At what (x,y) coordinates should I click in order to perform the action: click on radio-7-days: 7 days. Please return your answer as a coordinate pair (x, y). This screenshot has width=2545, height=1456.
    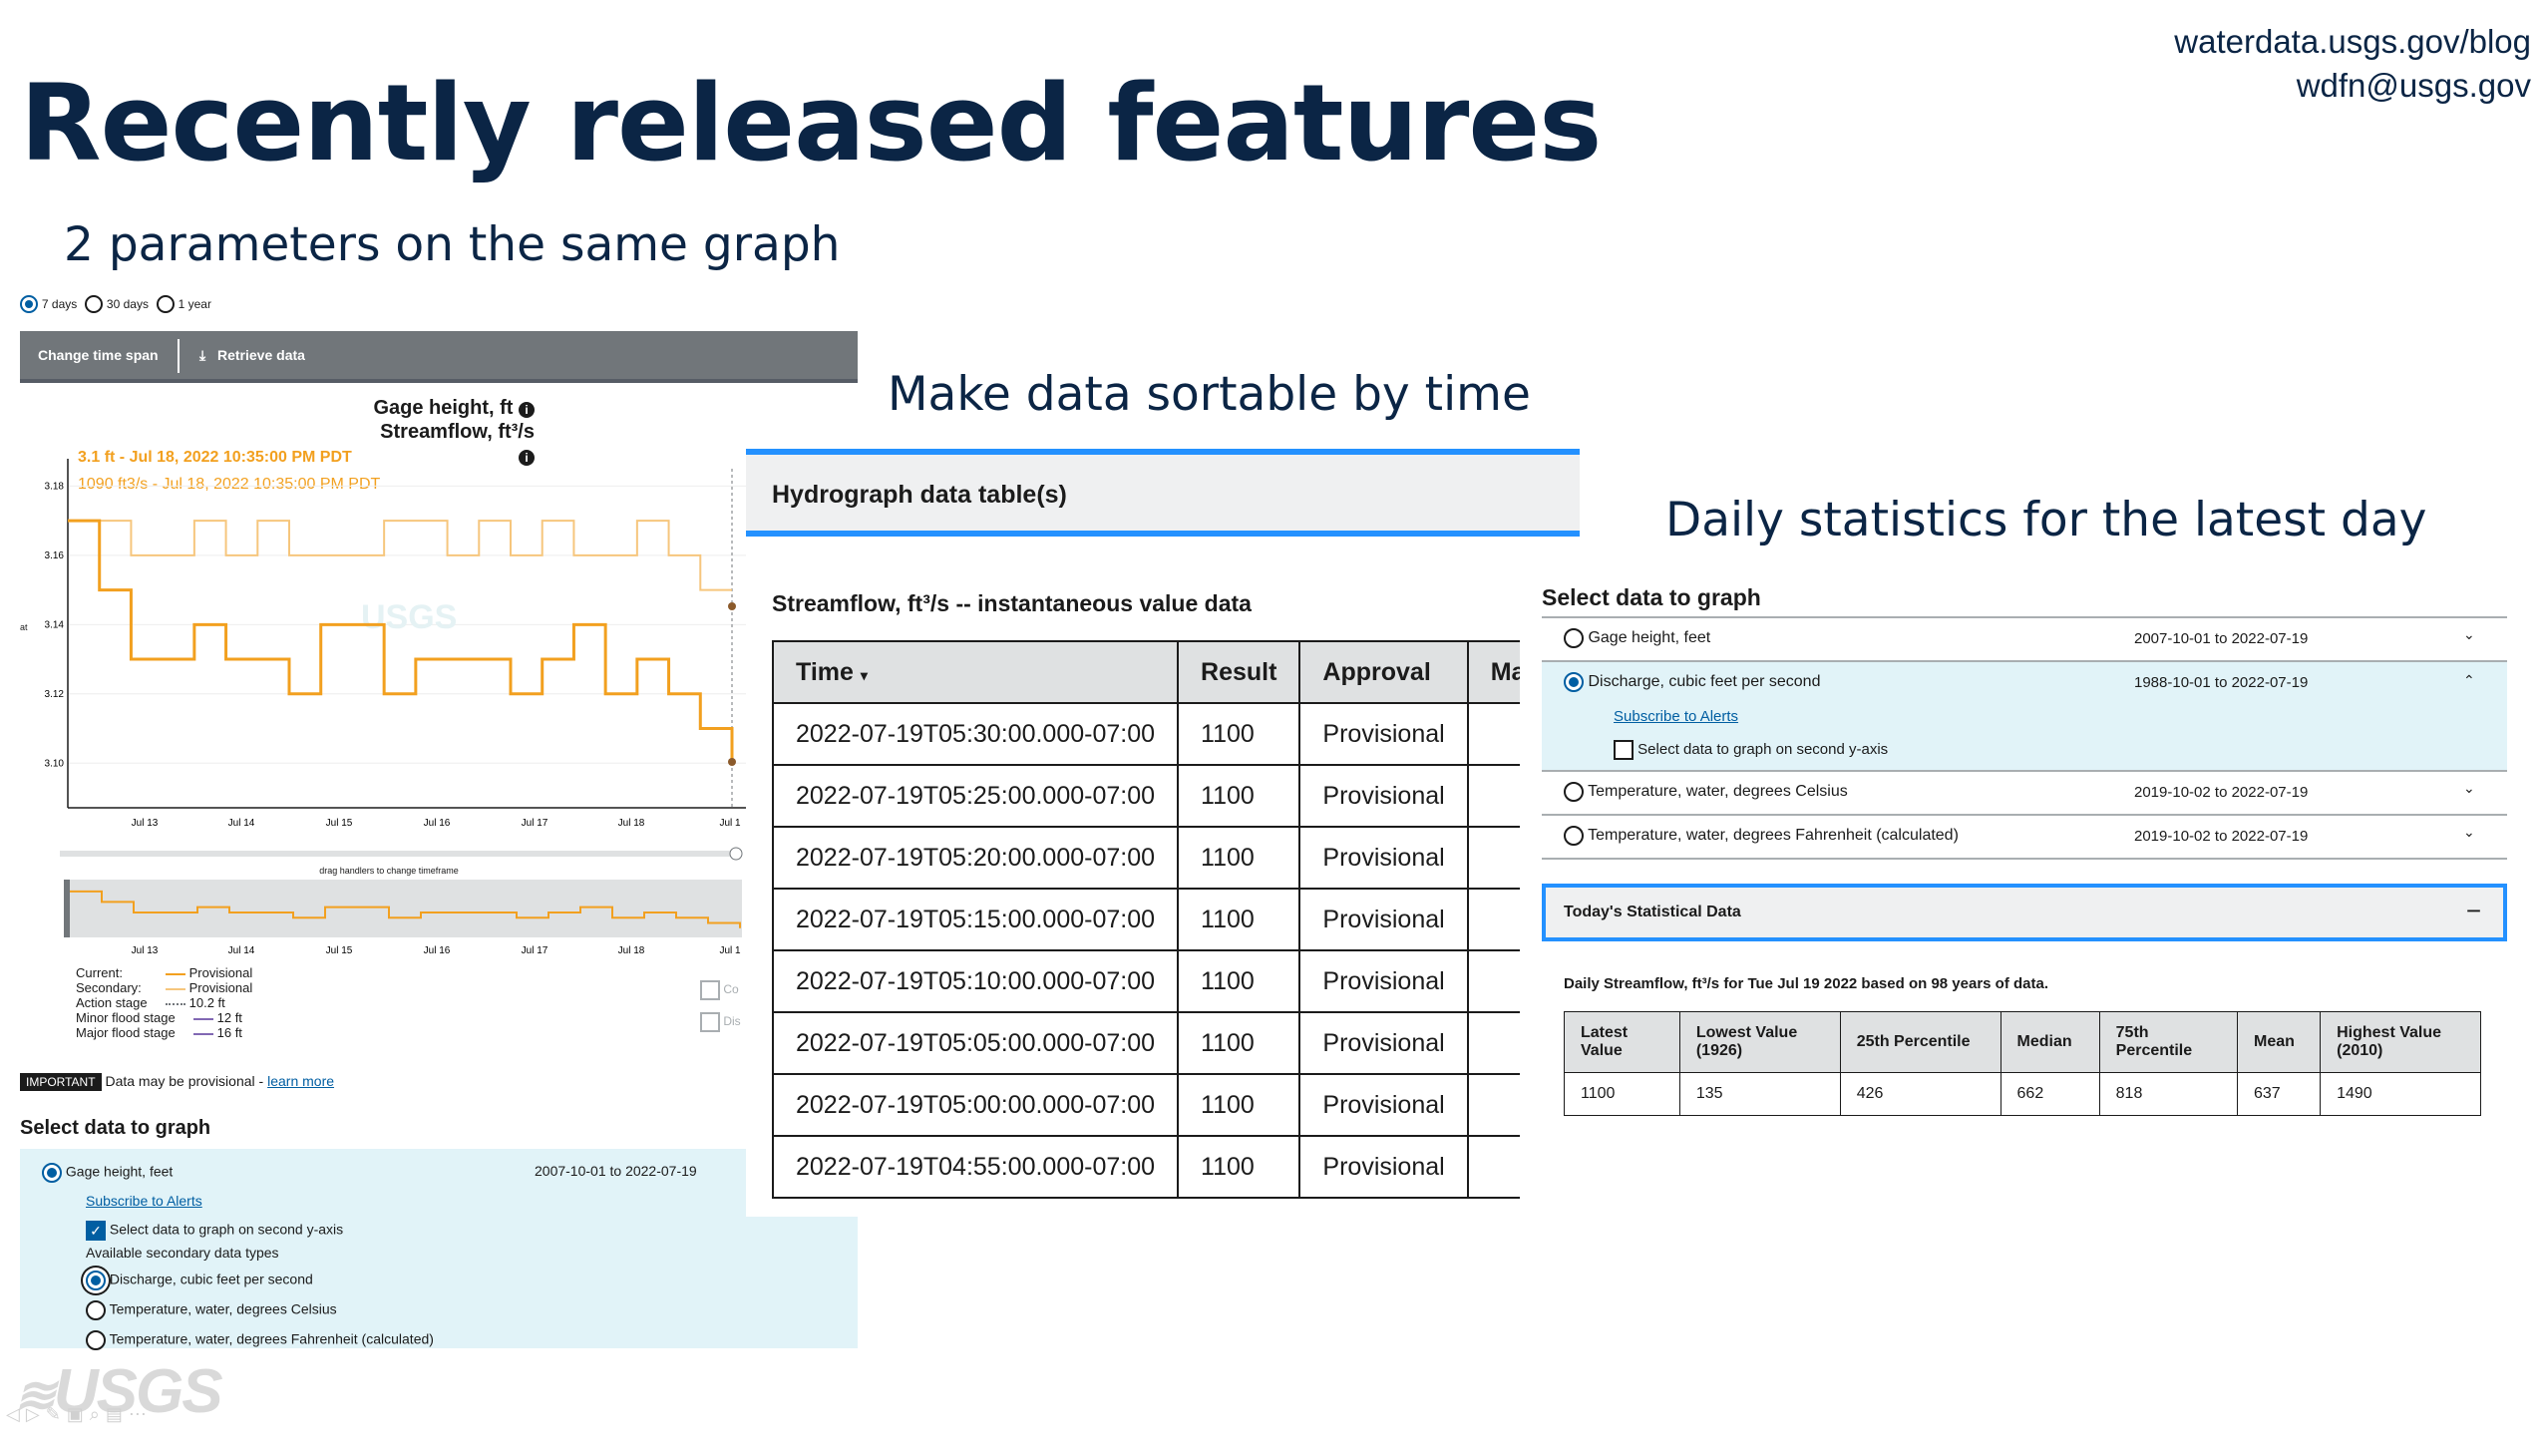
    Looking at the image, I should click on (49, 304).